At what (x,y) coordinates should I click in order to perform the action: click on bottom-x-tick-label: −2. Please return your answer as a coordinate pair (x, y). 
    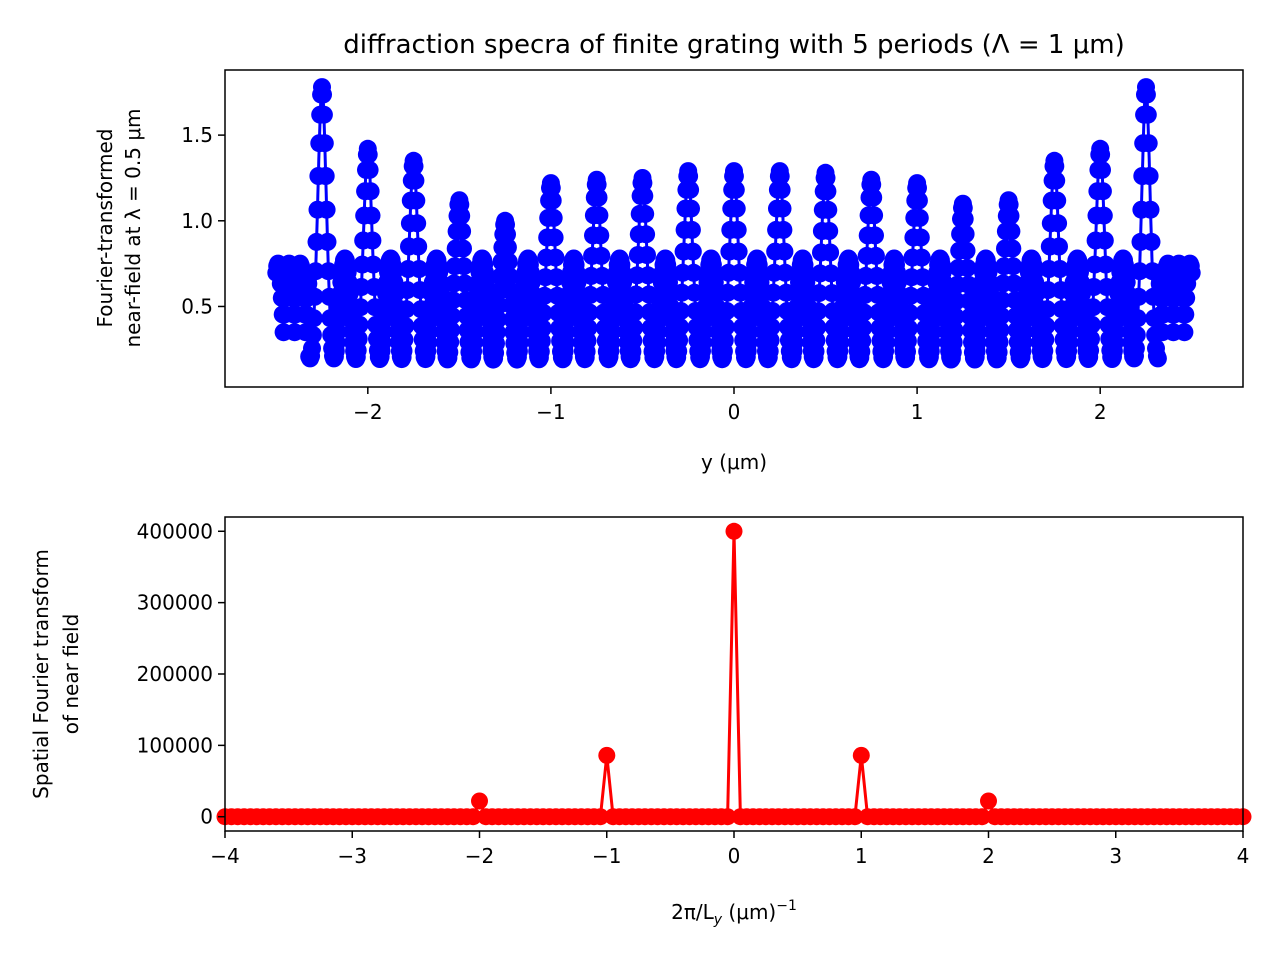
    Looking at the image, I should click on (479, 856).